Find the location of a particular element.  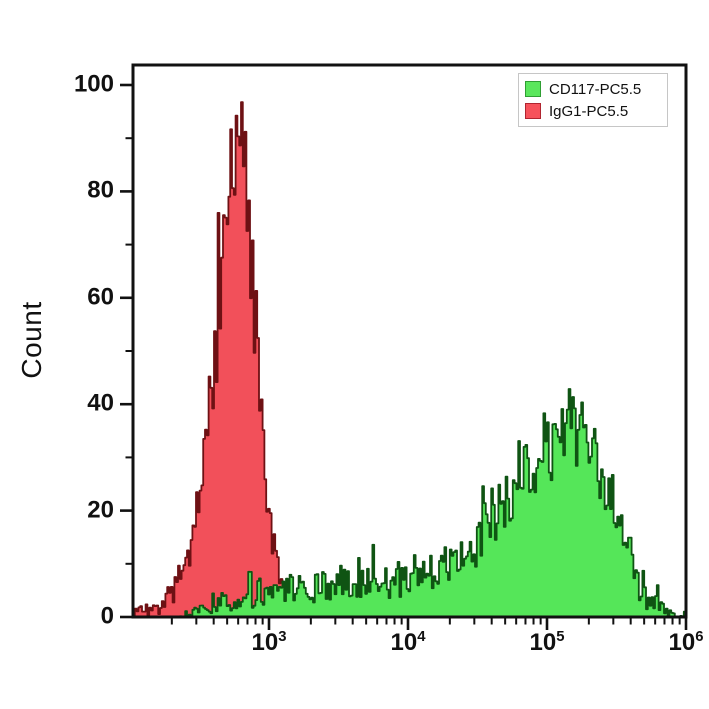

y-tick-label-80: 80 is located at coordinates (100, 190).